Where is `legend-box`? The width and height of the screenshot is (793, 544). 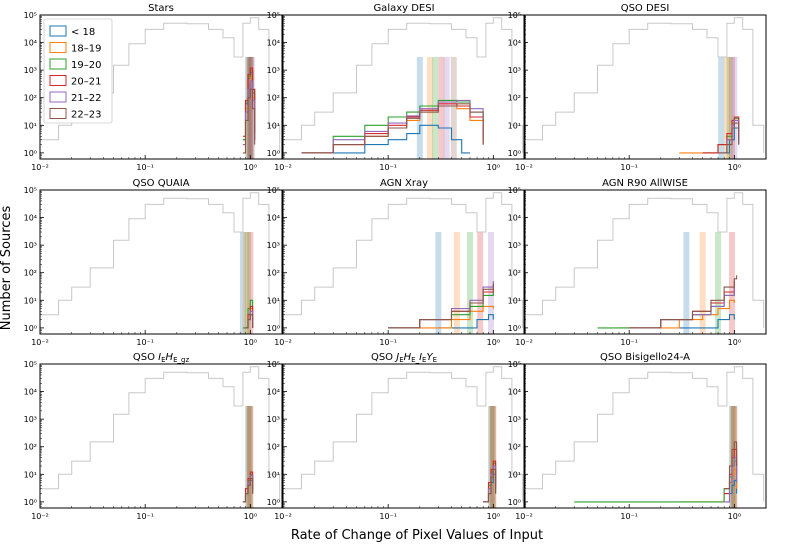 legend-box is located at coordinates (78, 71).